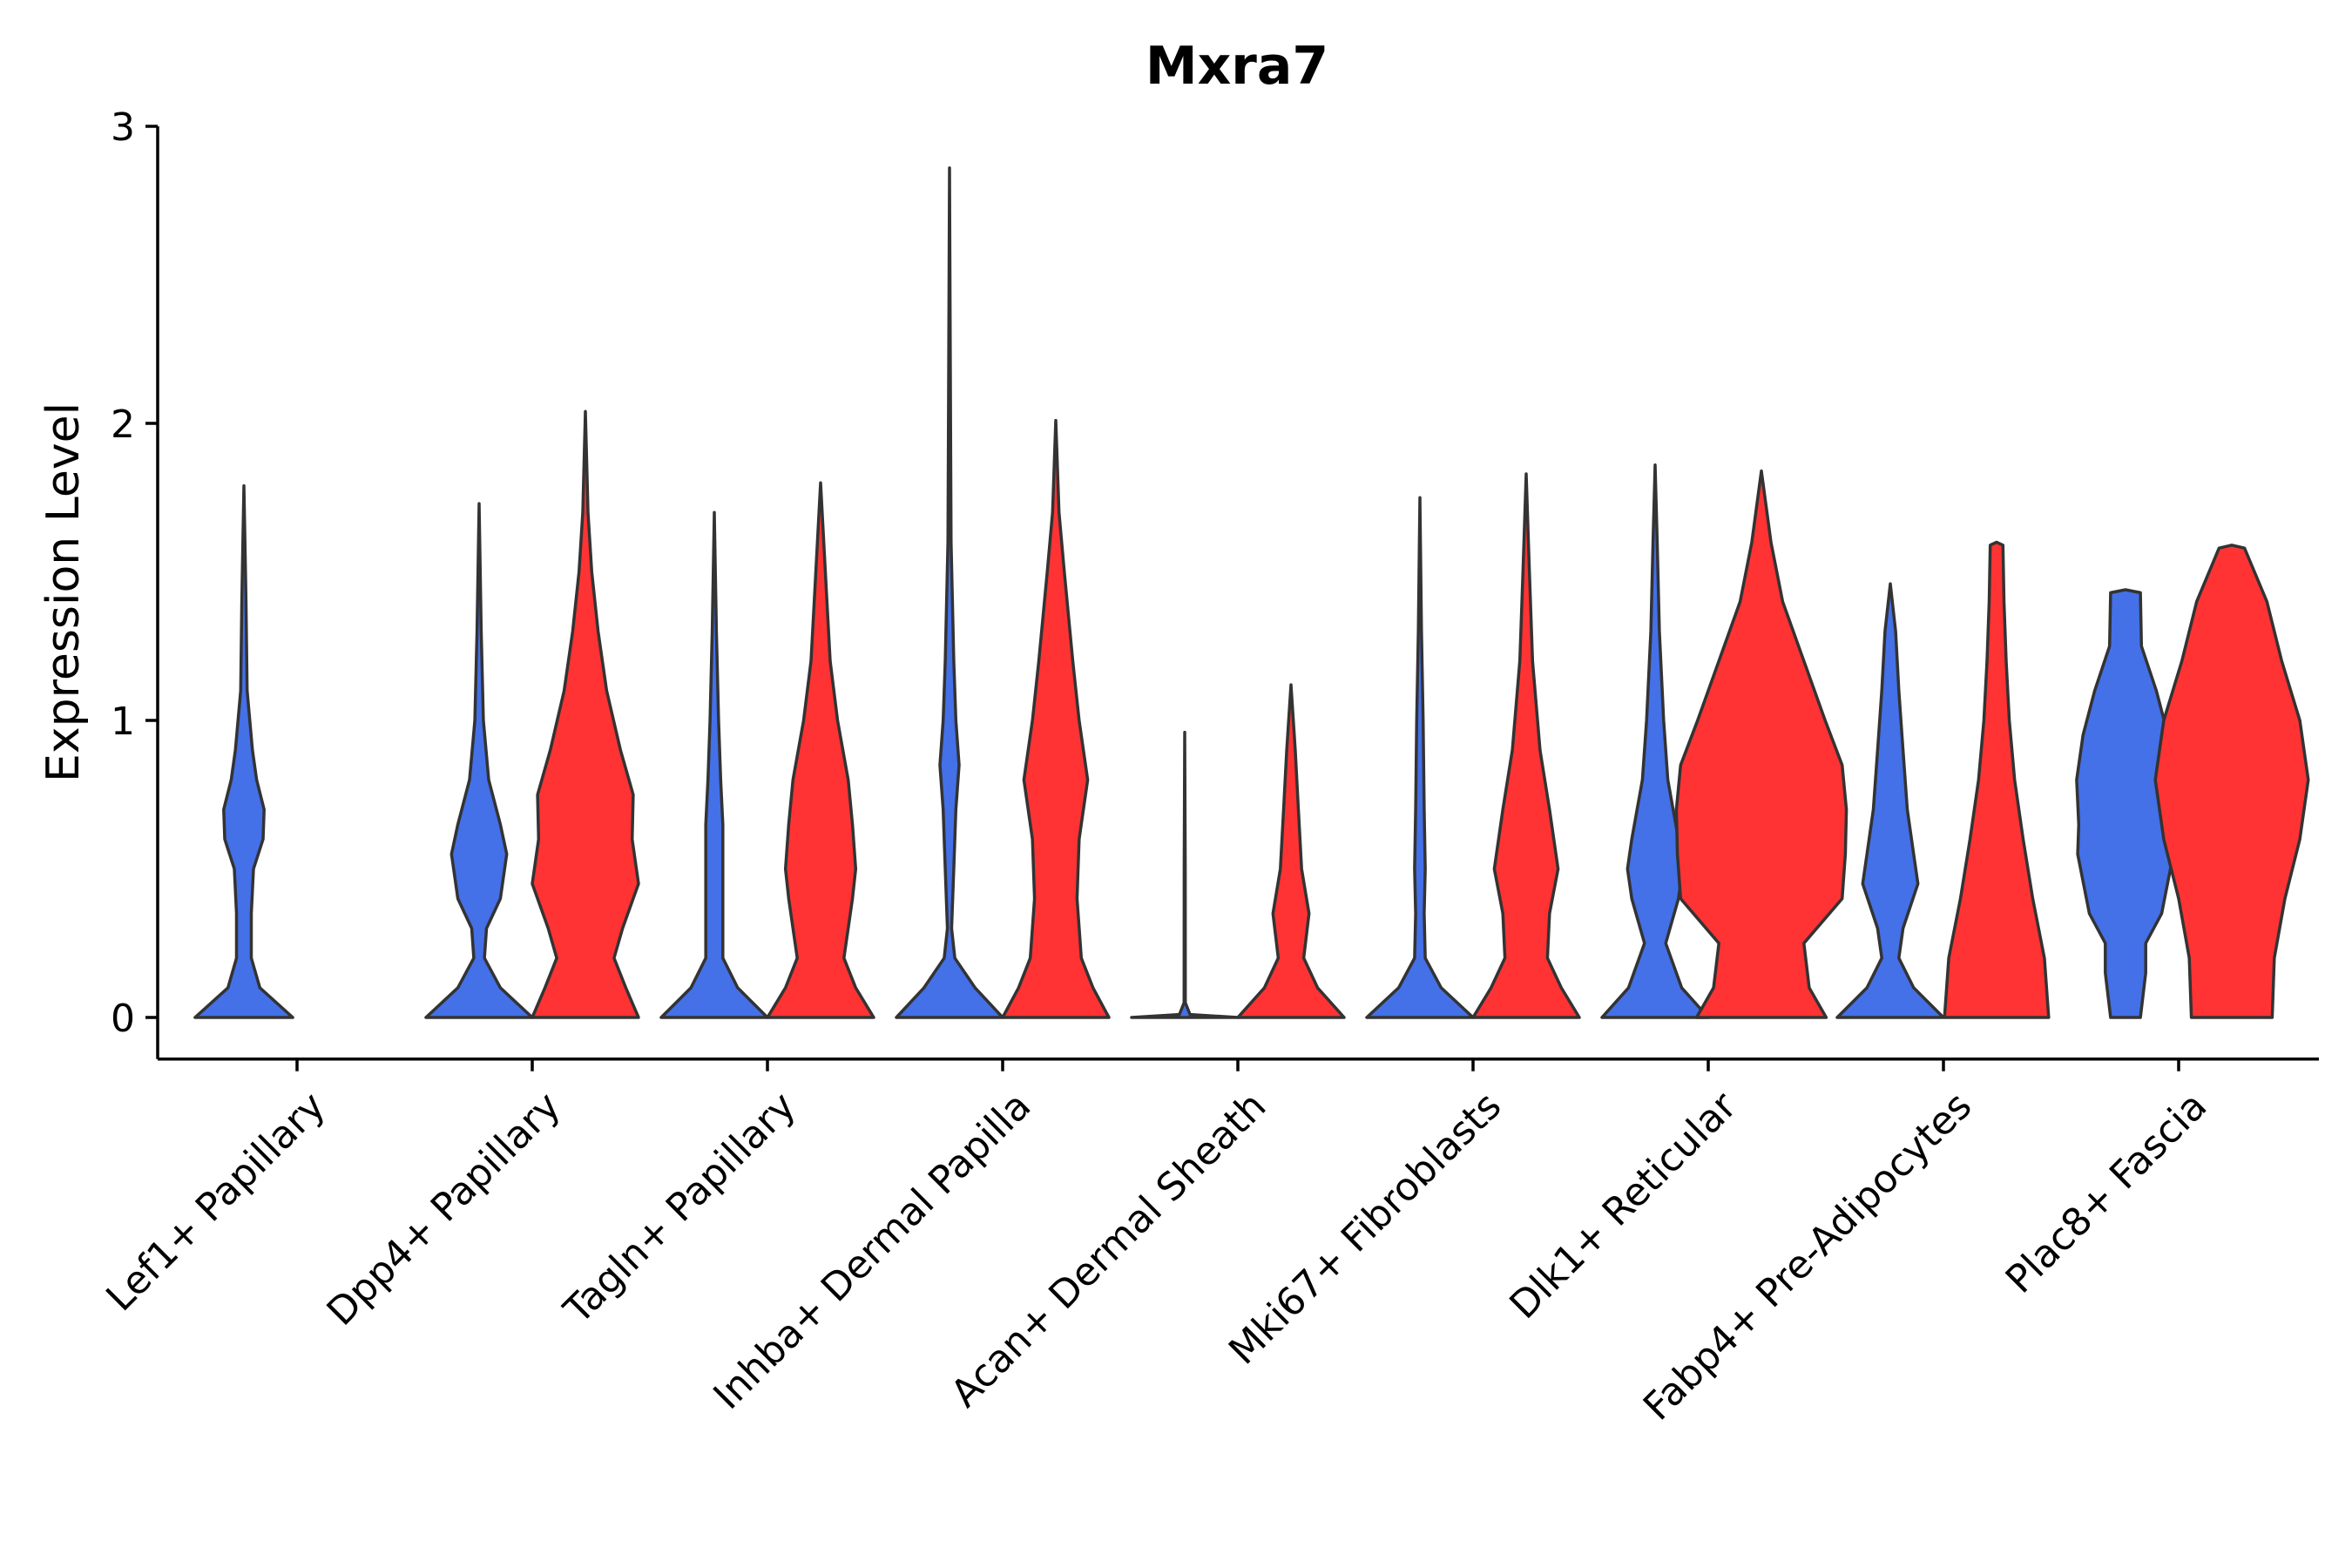 The height and width of the screenshot is (1568, 2352). What do you see at coordinates (1420, 757) in the screenshot?
I see `violin-1-mki67-fibroblasts` at bounding box center [1420, 757].